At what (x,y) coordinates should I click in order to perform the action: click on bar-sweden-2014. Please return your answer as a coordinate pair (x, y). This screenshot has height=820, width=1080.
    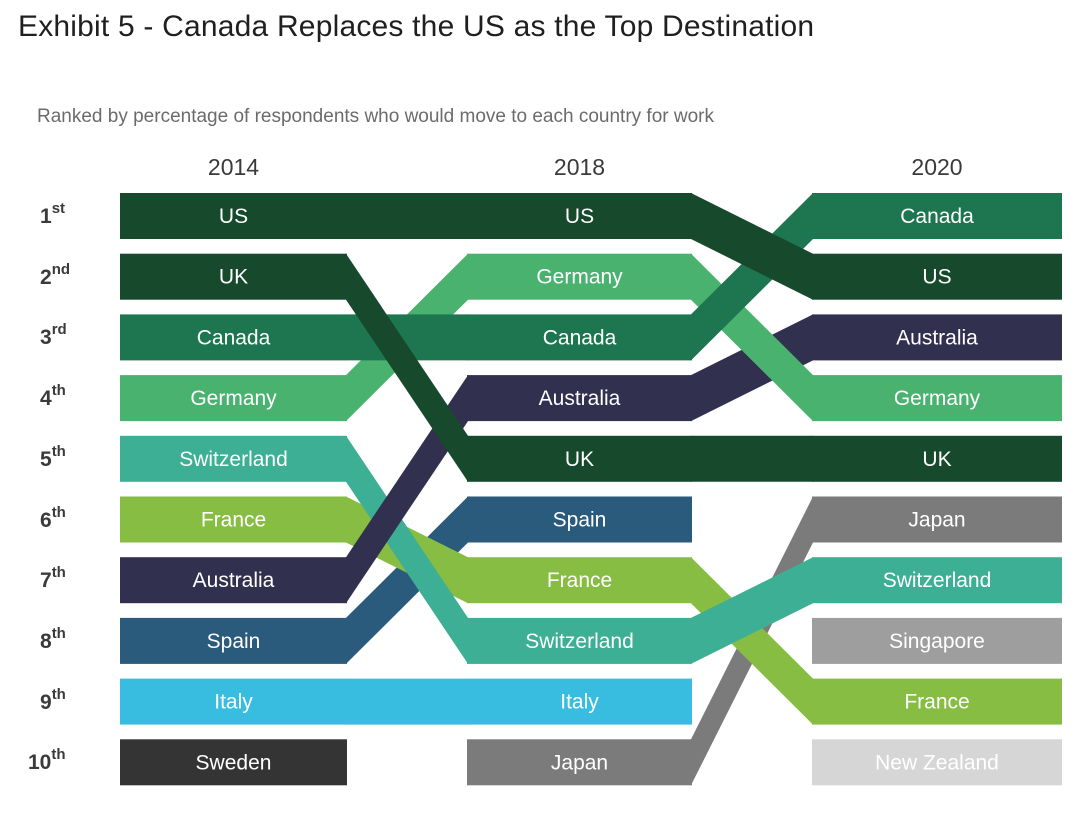
    Looking at the image, I should click on (233, 762).